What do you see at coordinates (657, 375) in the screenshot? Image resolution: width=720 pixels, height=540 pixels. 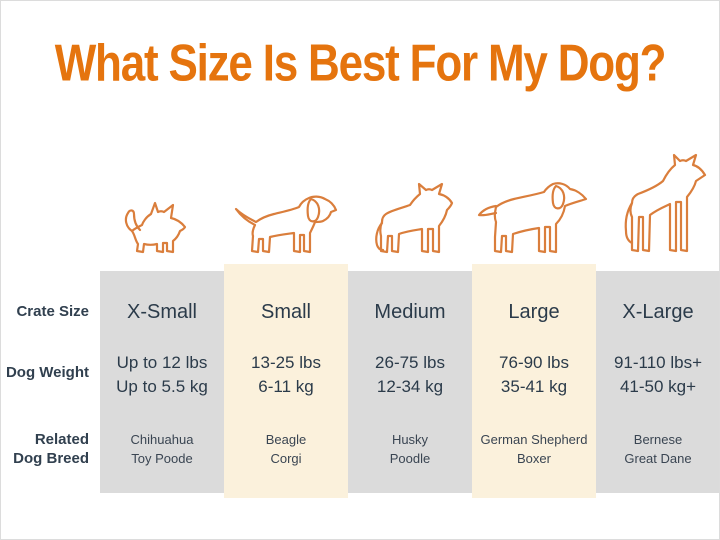 I see `weight-xlarge: 91-110 lbs+ 41-50 kg+` at bounding box center [657, 375].